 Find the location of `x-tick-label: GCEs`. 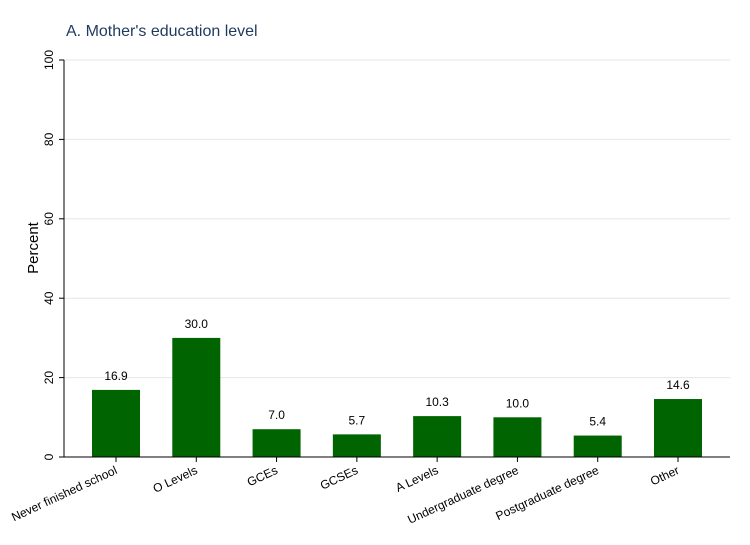

x-tick-label: GCEs is located at coordinates (262, 476).